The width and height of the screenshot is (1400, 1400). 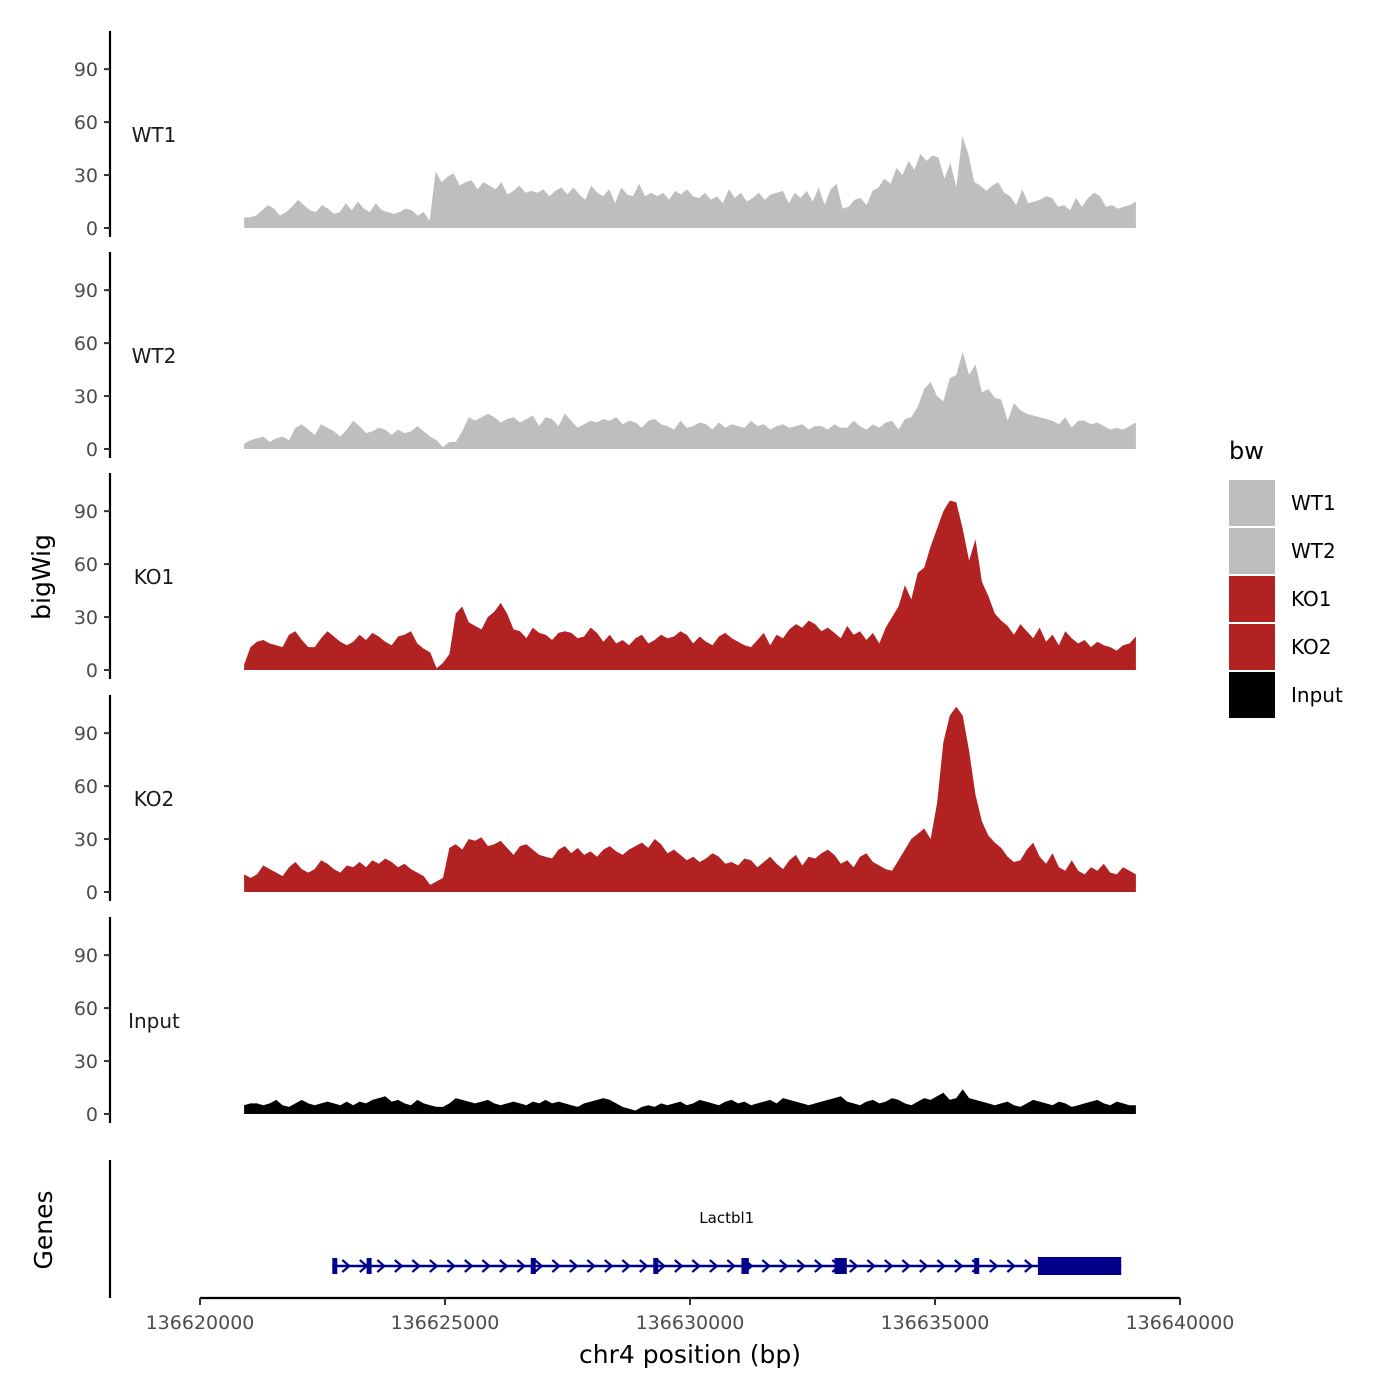 I want to click on area-wt2, so click(x=690, y=400).